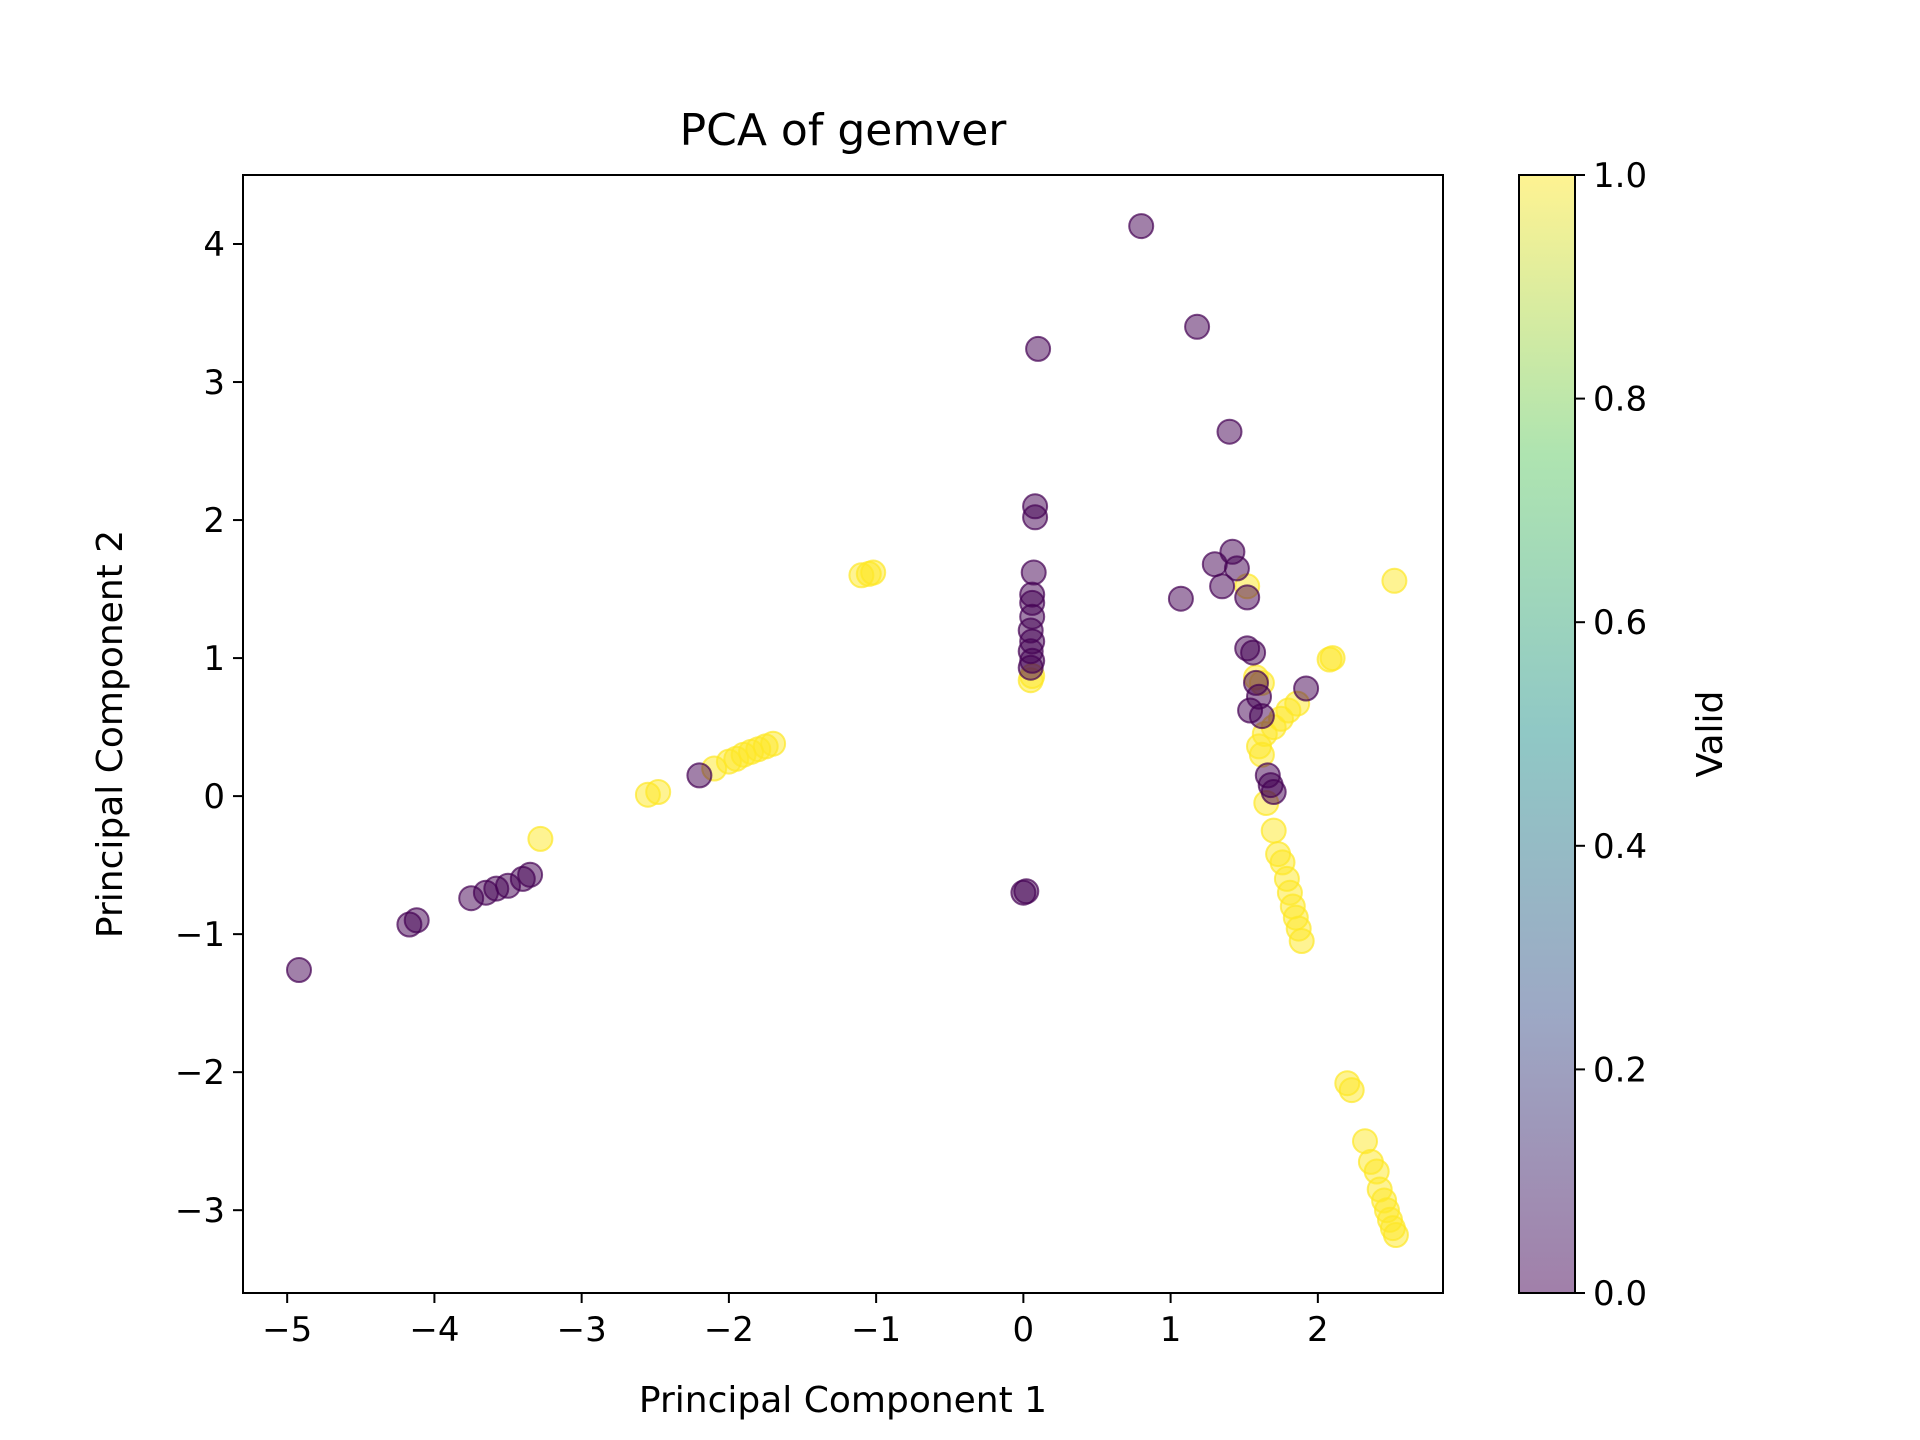 This screenshot has width=1920, height=1440. I want to click on x-tick-label: 0, so click(1024, 1330).